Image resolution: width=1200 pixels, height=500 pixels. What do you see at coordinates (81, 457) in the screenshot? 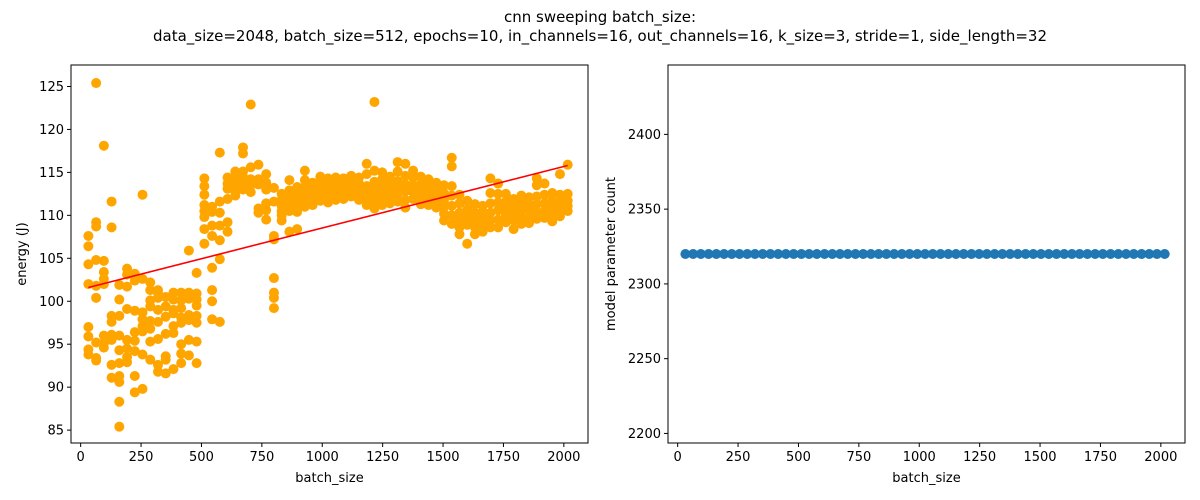
I see `energy-chart-xtick-label: 0` at bounding box center [81, 457].